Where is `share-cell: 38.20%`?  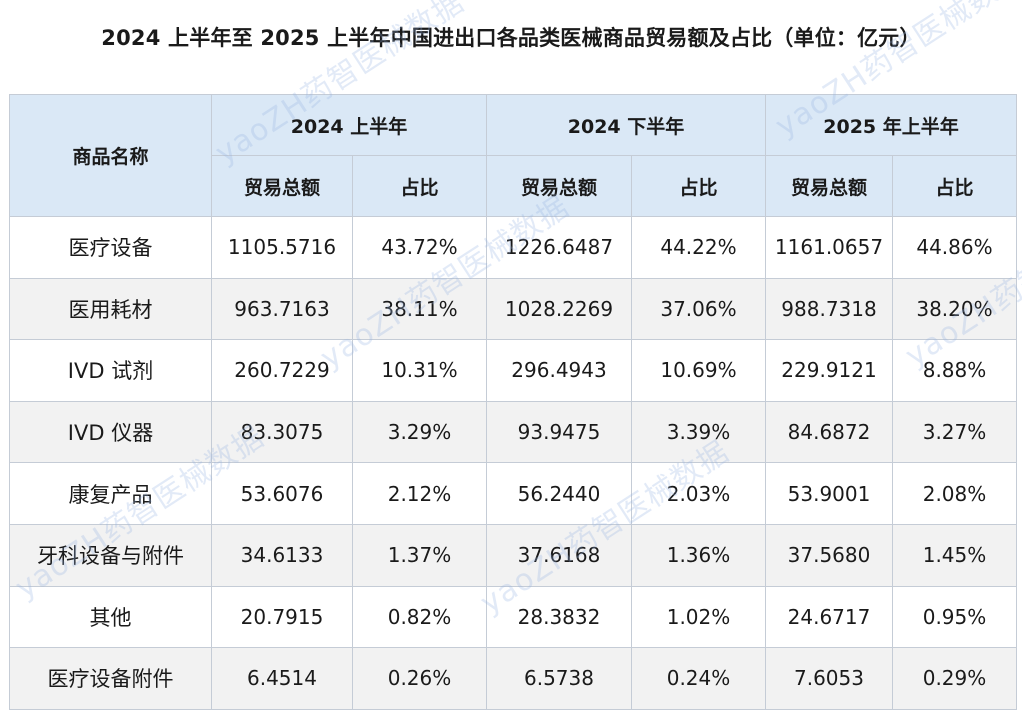
share-cell: 38.20% is located at coordinates (954, 309).